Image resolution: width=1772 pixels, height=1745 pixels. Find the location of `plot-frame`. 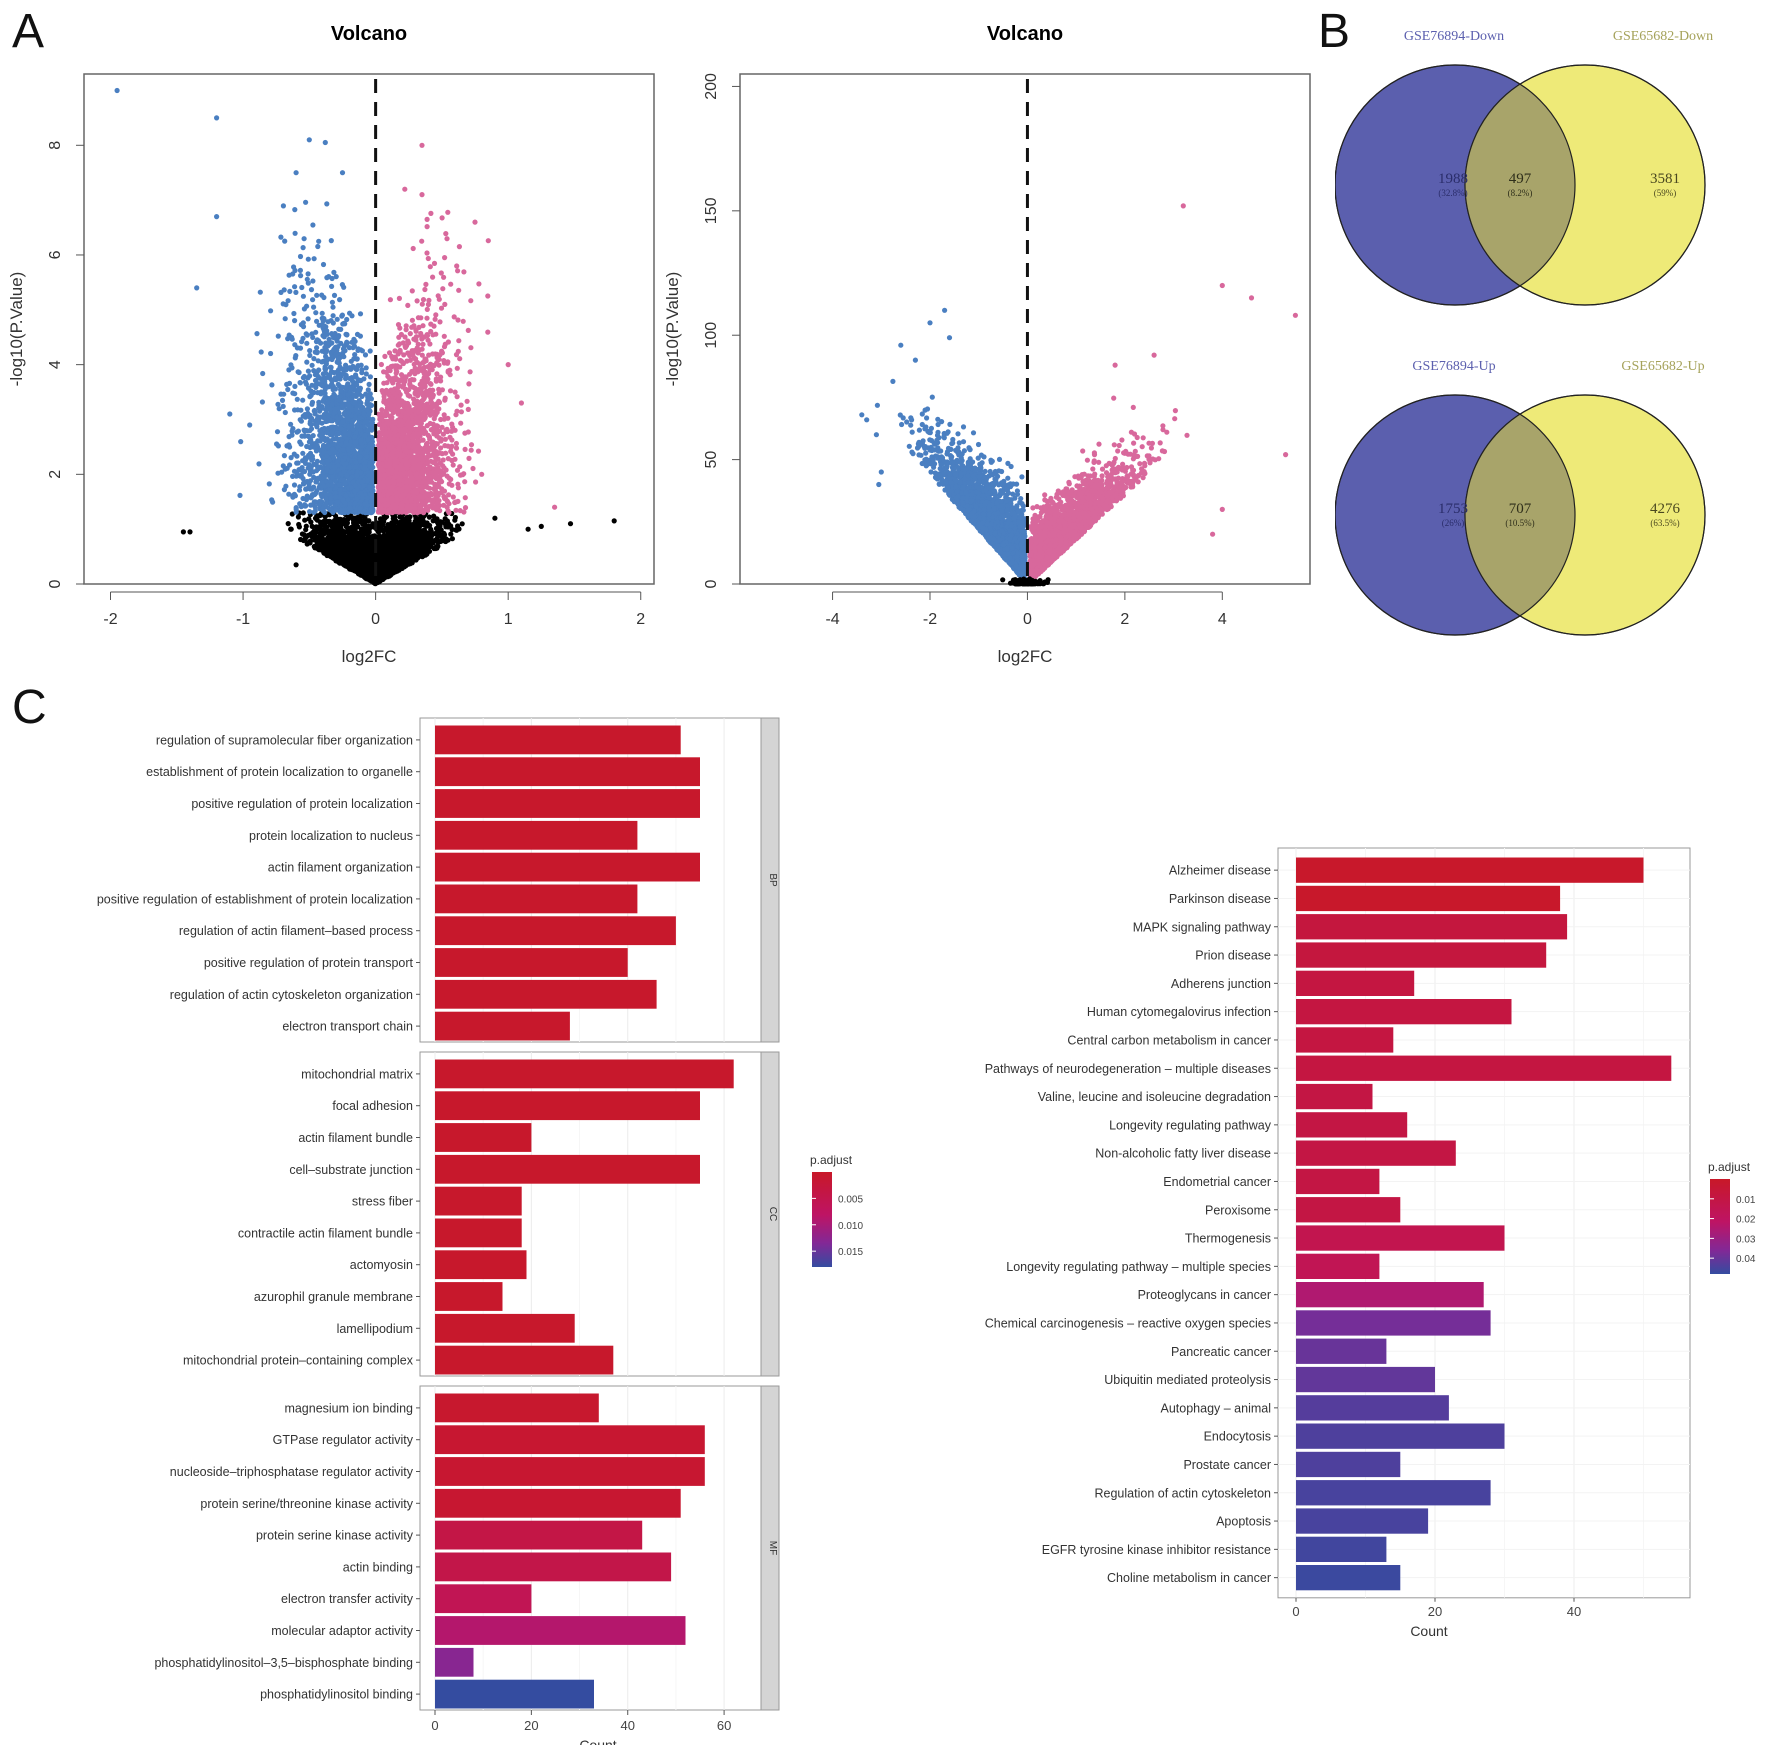

plot-frame is located at coordinates (369, 329).